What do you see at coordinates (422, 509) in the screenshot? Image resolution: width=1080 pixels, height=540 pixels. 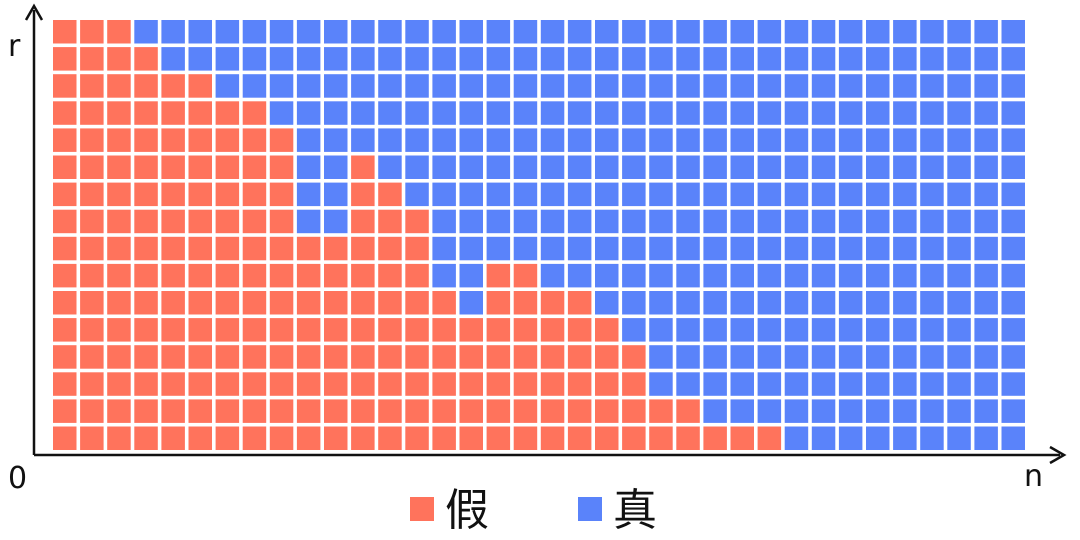 I see `legend-swatch-false` at bounding box center [422, 509].